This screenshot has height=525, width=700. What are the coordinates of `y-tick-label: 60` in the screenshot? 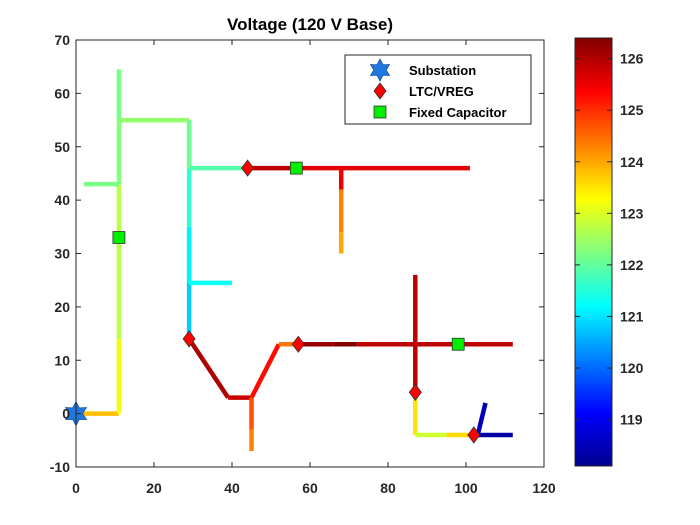 It's located at (62, 93).